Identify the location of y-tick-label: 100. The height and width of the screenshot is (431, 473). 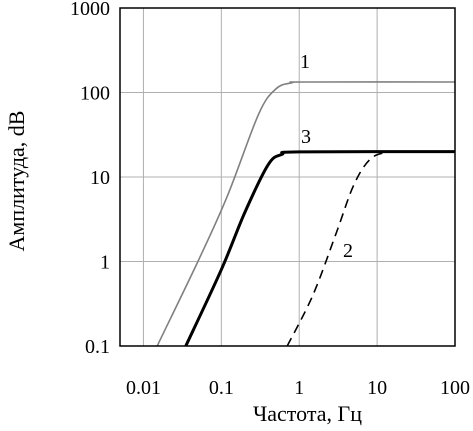
(95, 94).